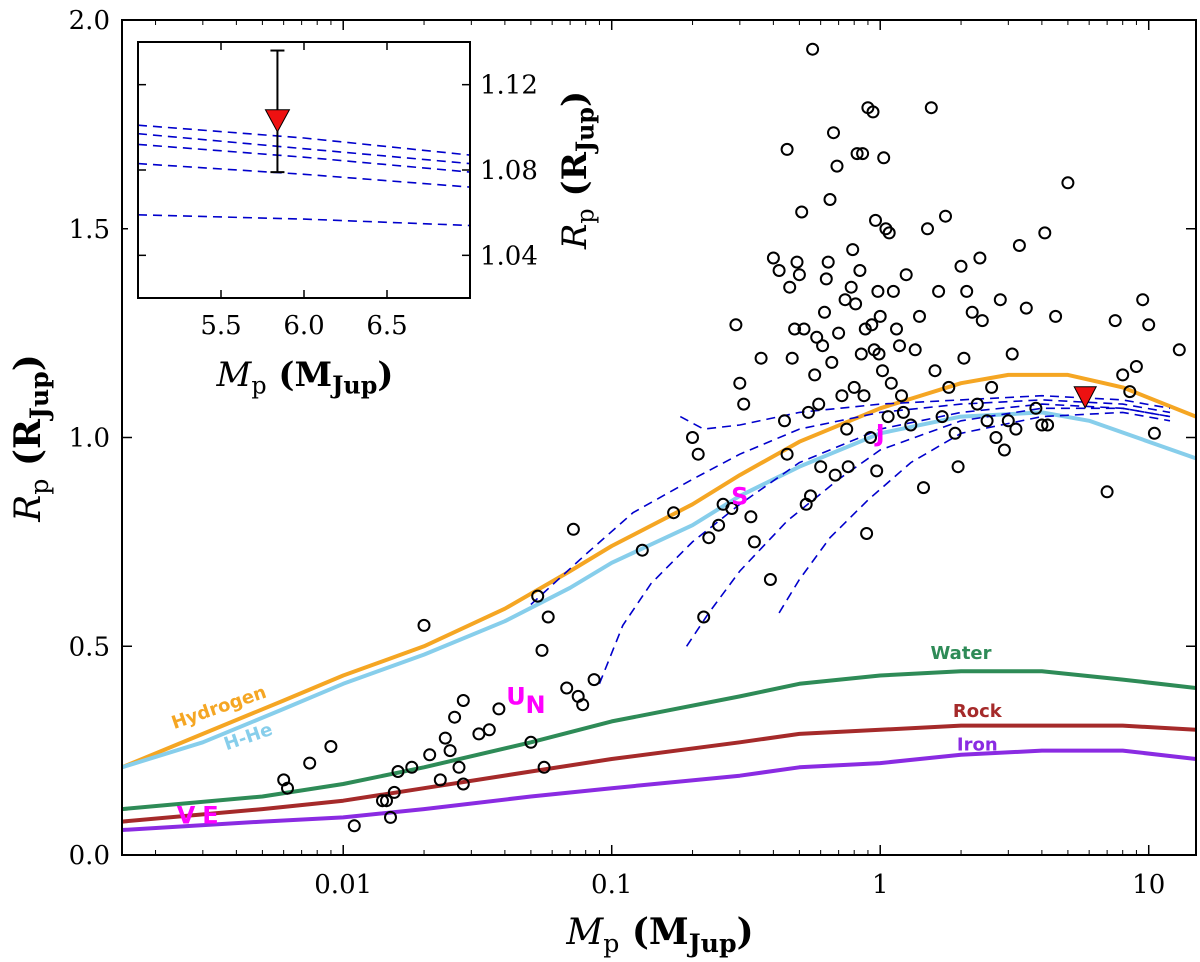 This screenshot has height=962, width=1200. Describe the element at coordinates (89, 439) in the screenshot. I see `y-tick-label: 1.0` at that location.